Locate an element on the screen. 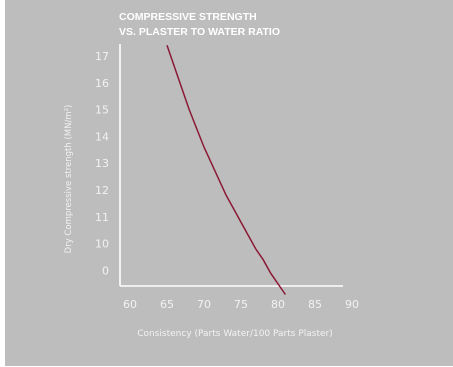 This screenshot has height=367, width=453. x-tick-label: 75 is located at coordinates (241, 304).